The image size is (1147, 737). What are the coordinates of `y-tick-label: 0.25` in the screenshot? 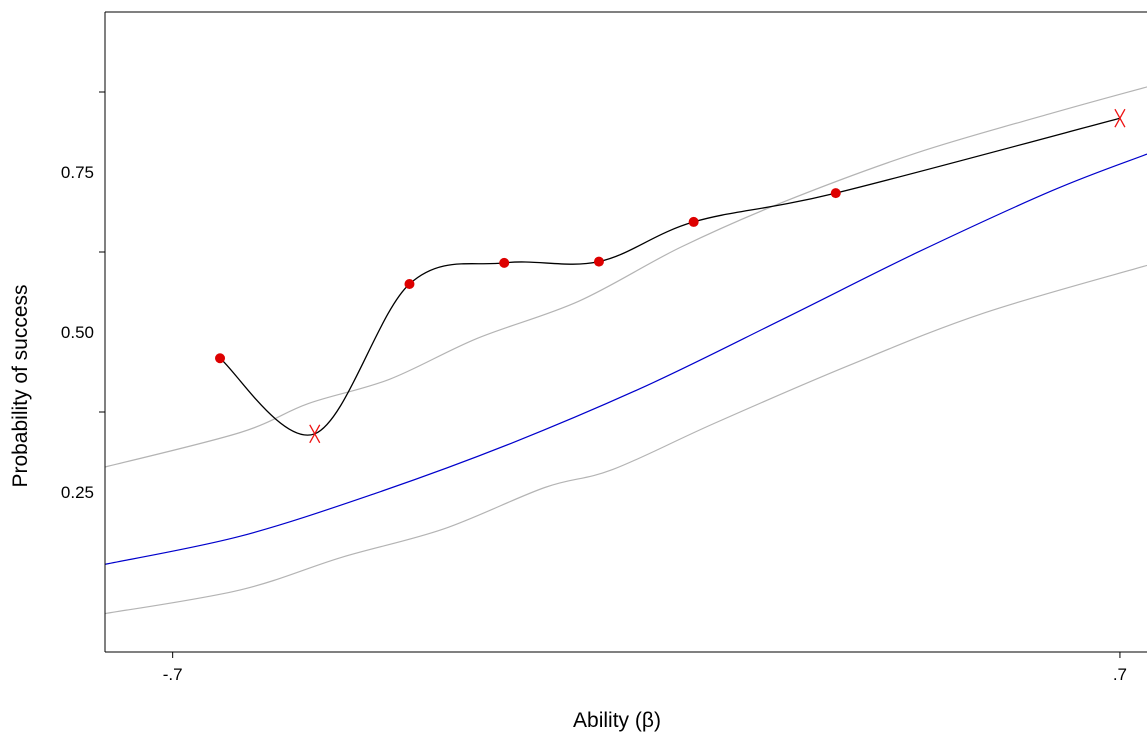 It's located at (77, 492).